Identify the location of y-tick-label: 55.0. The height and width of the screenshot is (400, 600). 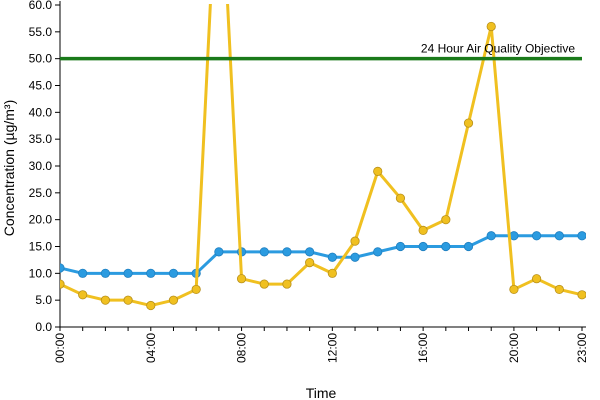
(41, 32).